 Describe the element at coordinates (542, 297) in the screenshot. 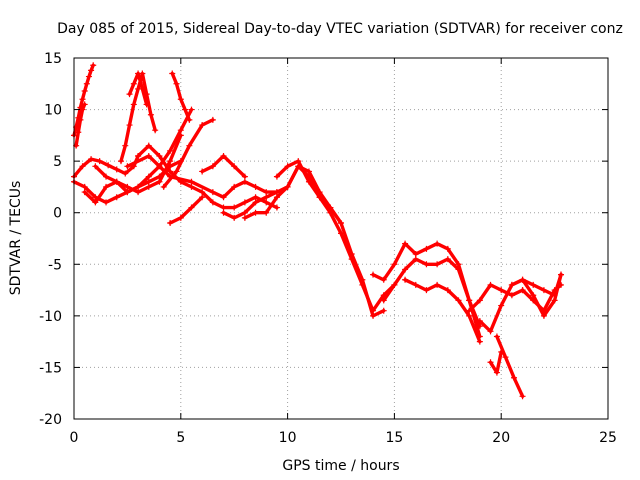

I see `series-sat-z` at that location.